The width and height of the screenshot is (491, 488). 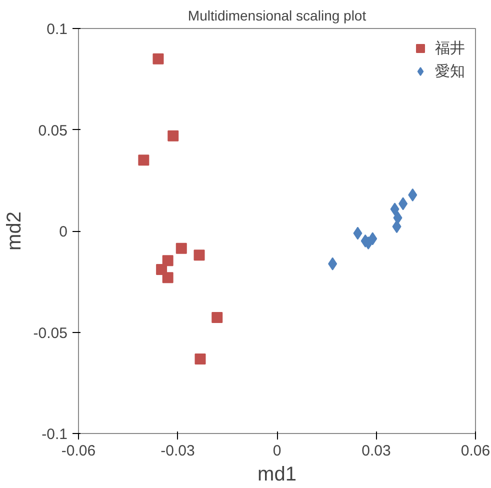 What do you see at coordinates (50, 333) in the screenshot?
I see `y-tick-label: -0.05` at bounding box center [50, 333].